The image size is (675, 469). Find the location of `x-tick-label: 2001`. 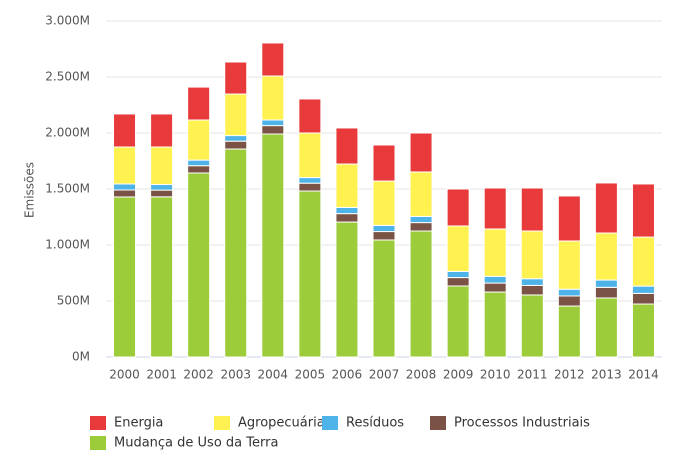

x-tick-label: 2001 is located at coordinates (161, 375).